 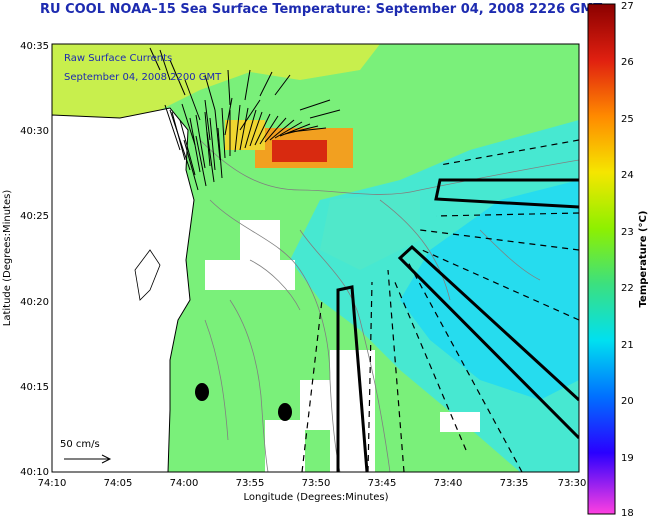 I want to click on overlay-line-1: Raw Surface Currents, so click(x=118, y=58).